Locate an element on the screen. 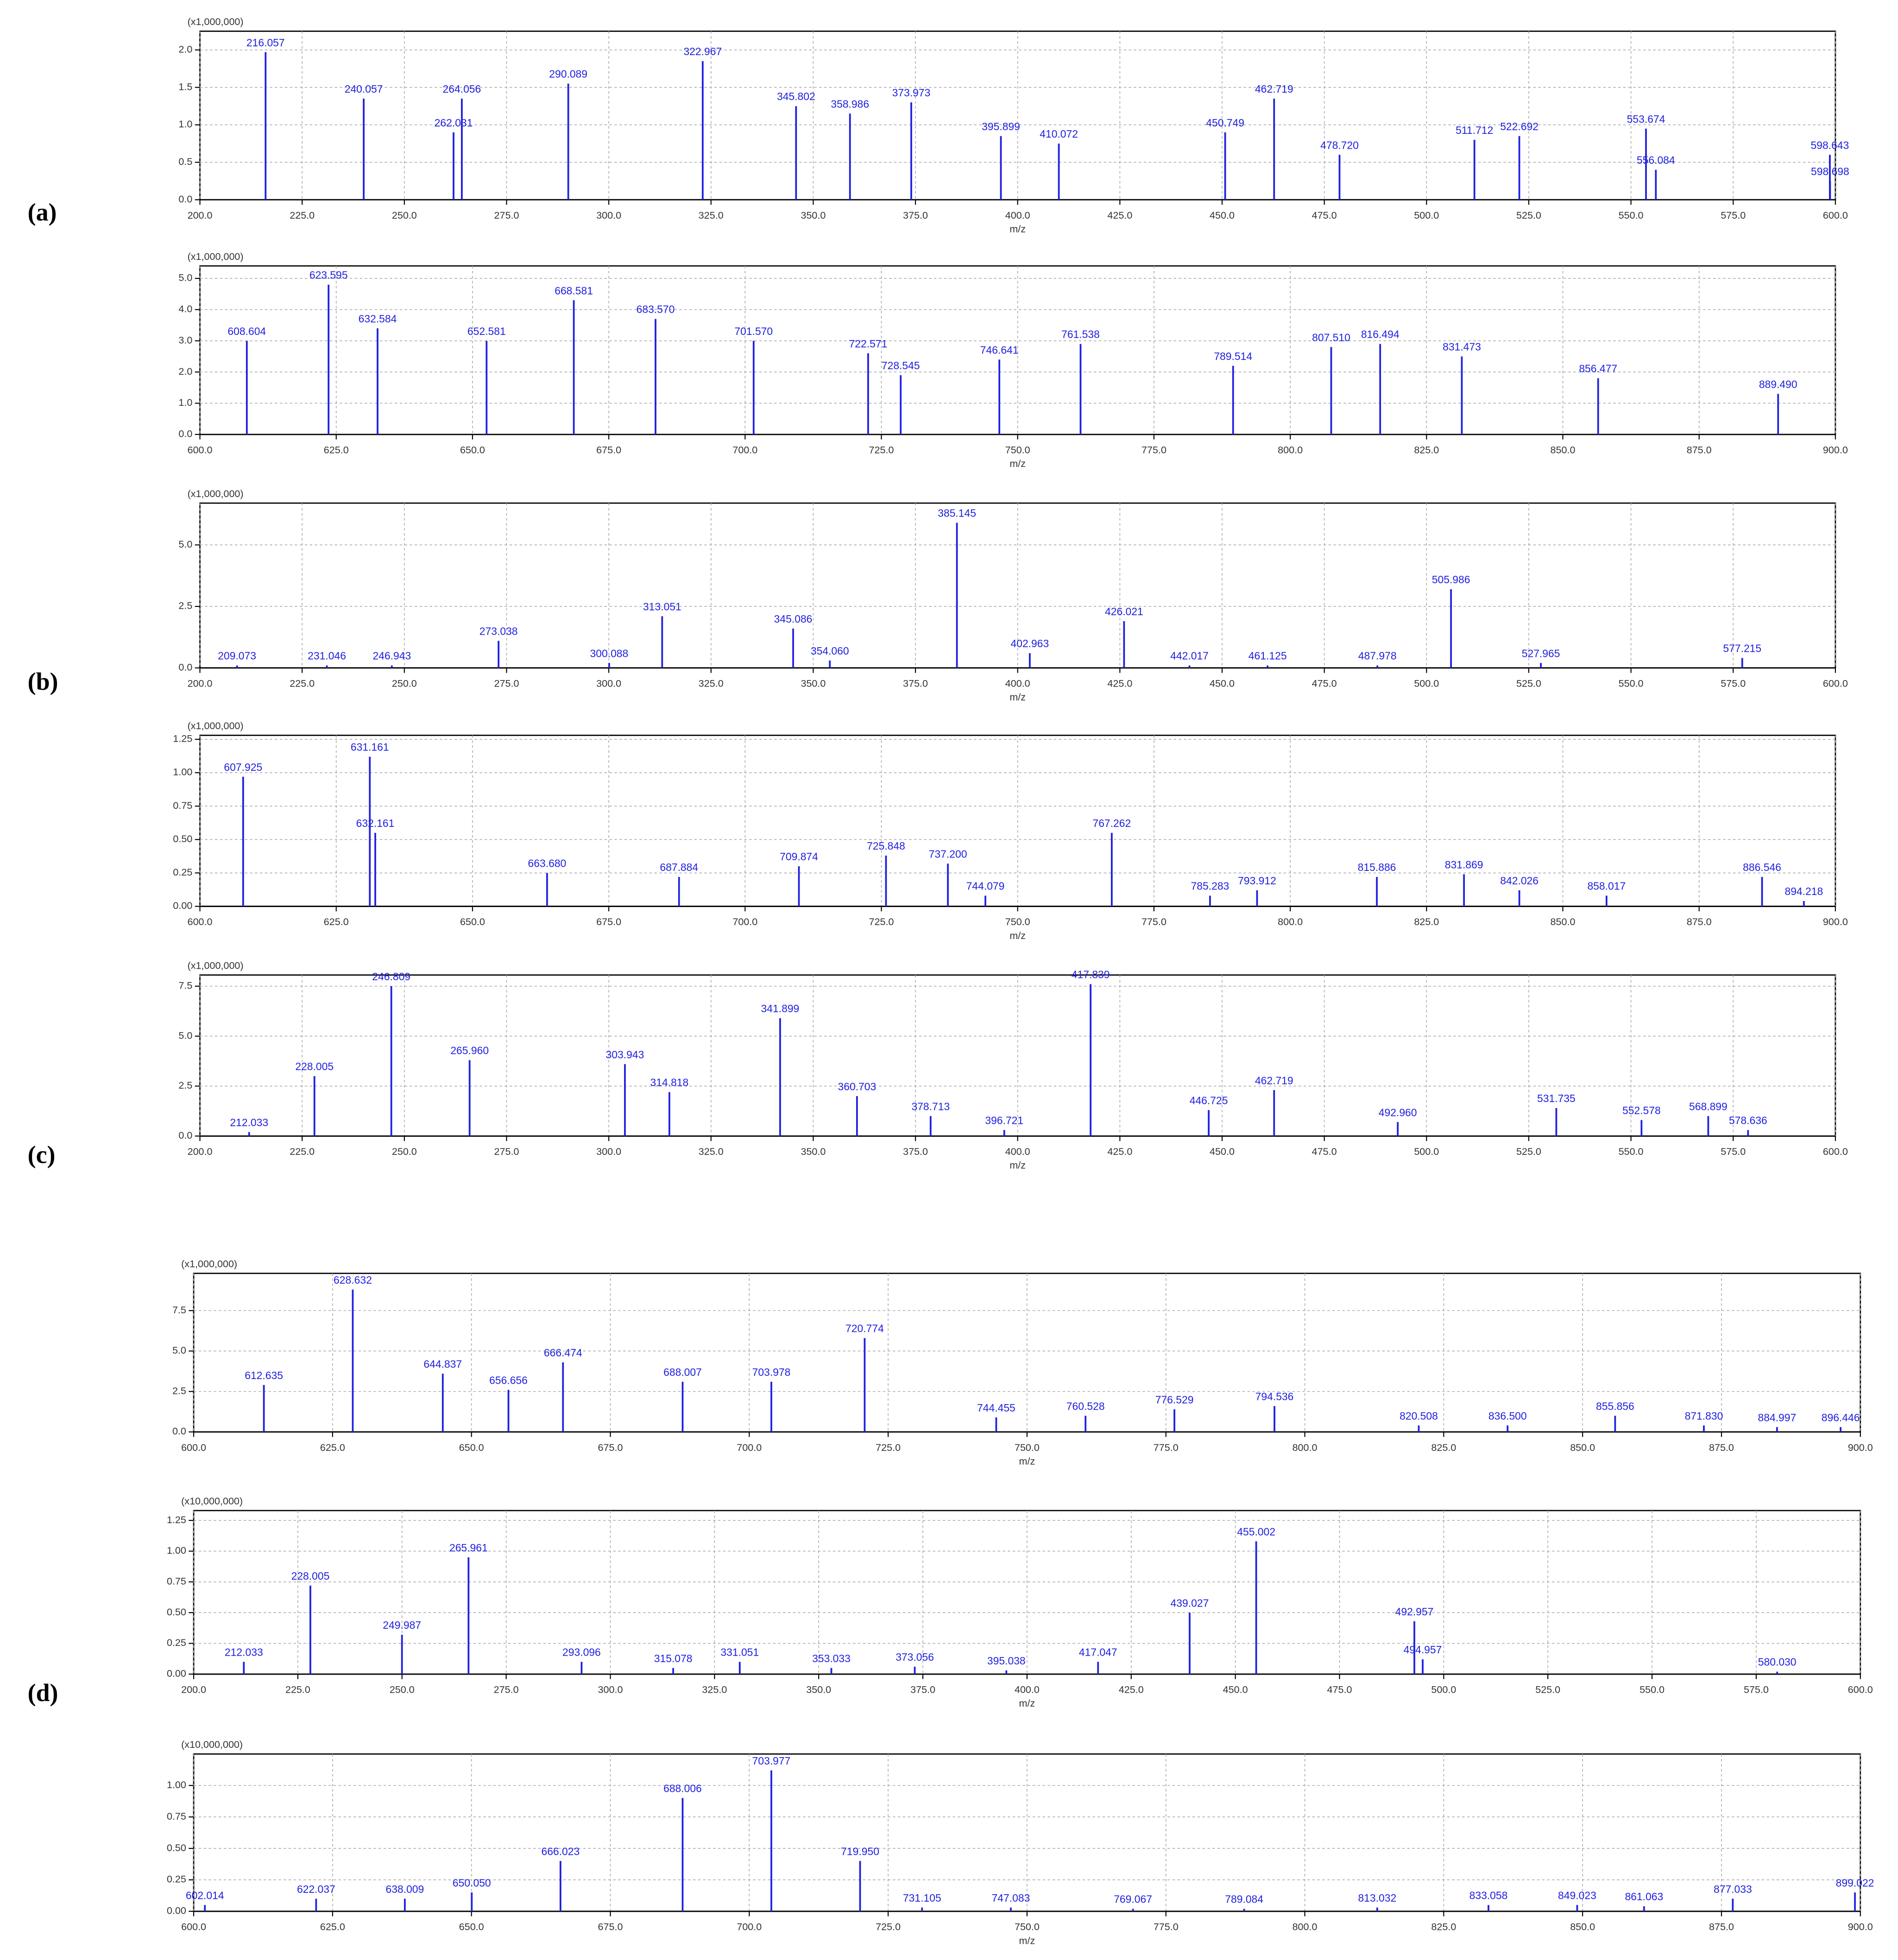 The width and height of the screenshot is (1898, 1960). peak-label: 315.078 is located at coordinates (673, 1658).